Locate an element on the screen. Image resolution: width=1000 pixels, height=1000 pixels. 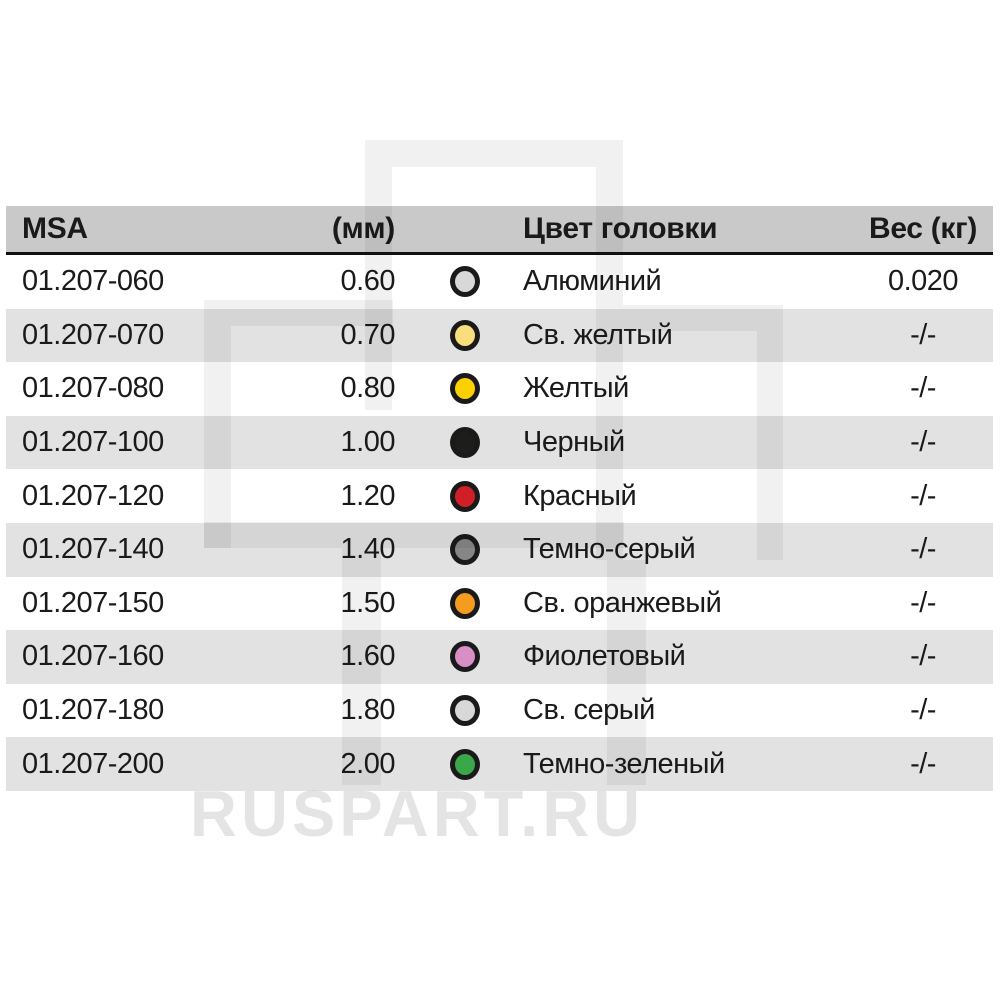
diameter-mm: 0.60 is located at coordinates (368, 281).